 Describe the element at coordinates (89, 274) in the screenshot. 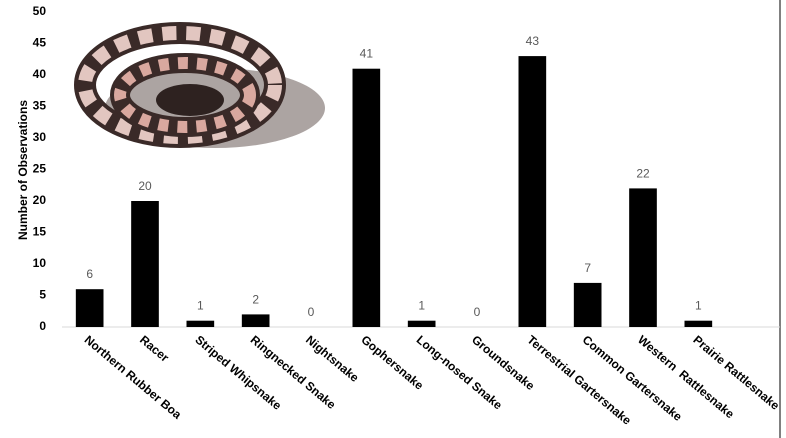

I see `value-label: 6` at that location.